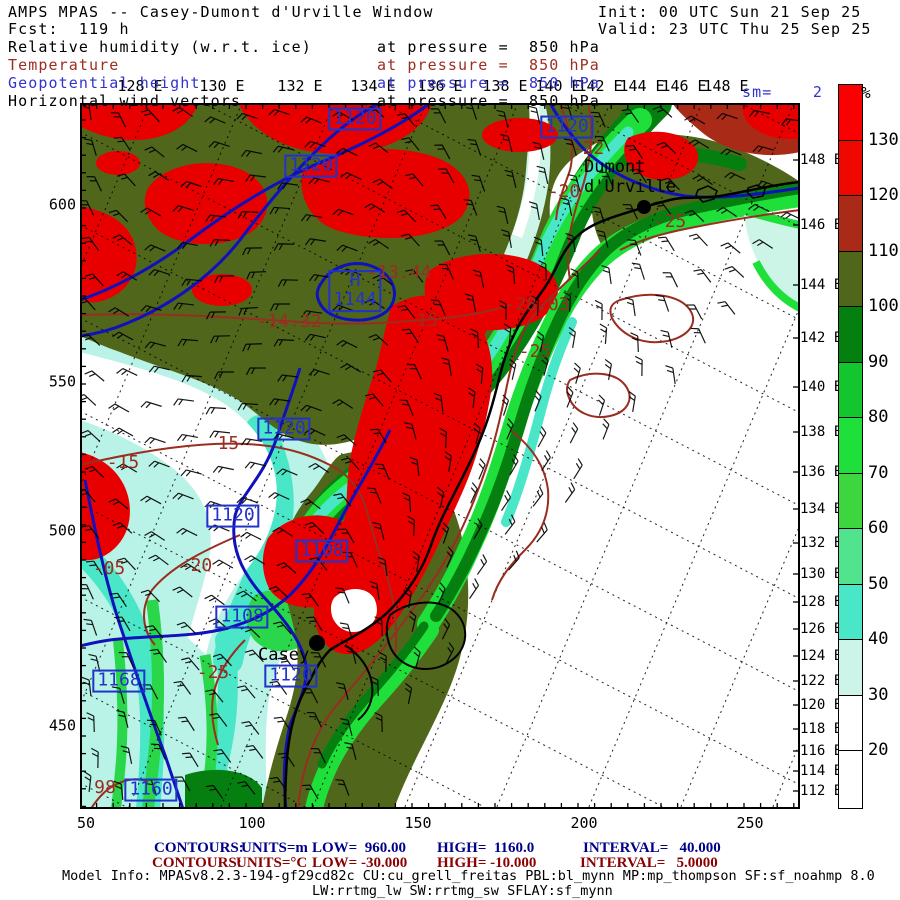 This screenshot has height=900, width=900. I want to click on colorbar-tick-label: 60, so click(878, 528).